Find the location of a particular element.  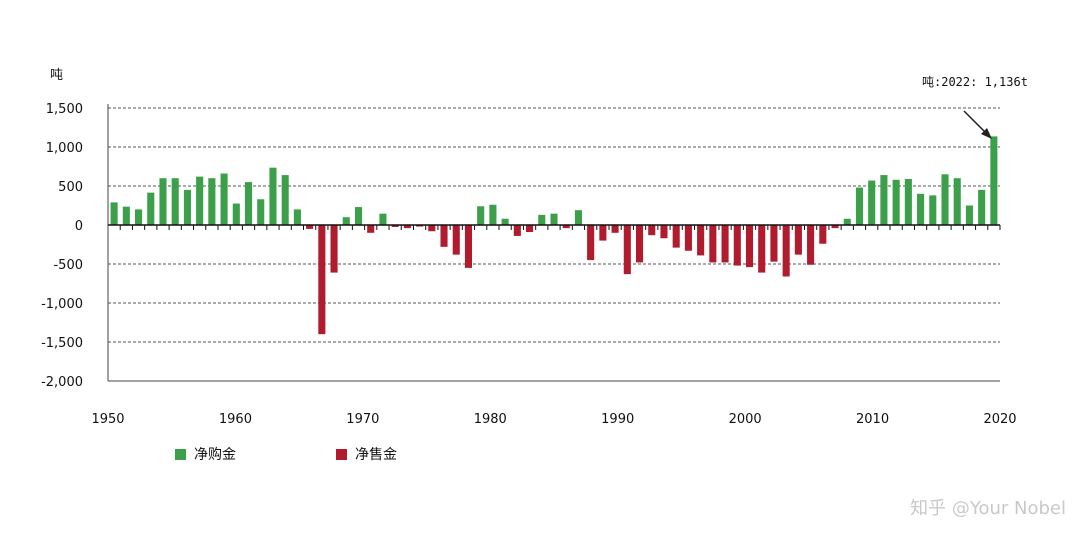

y-axis-unit-label: 吨 is located at coordinates (56, 75).